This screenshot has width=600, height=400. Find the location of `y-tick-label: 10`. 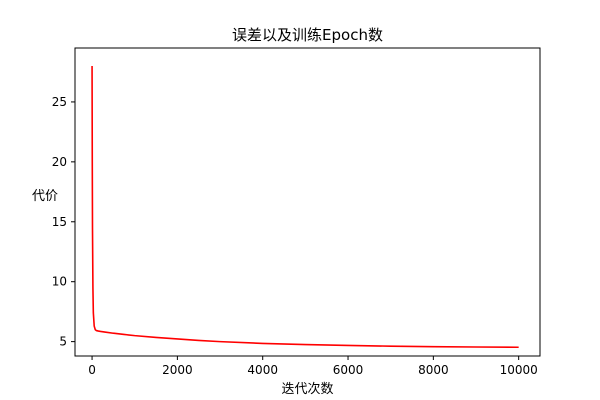

y-tick-label: 10 is located at coordinates (59, 282).